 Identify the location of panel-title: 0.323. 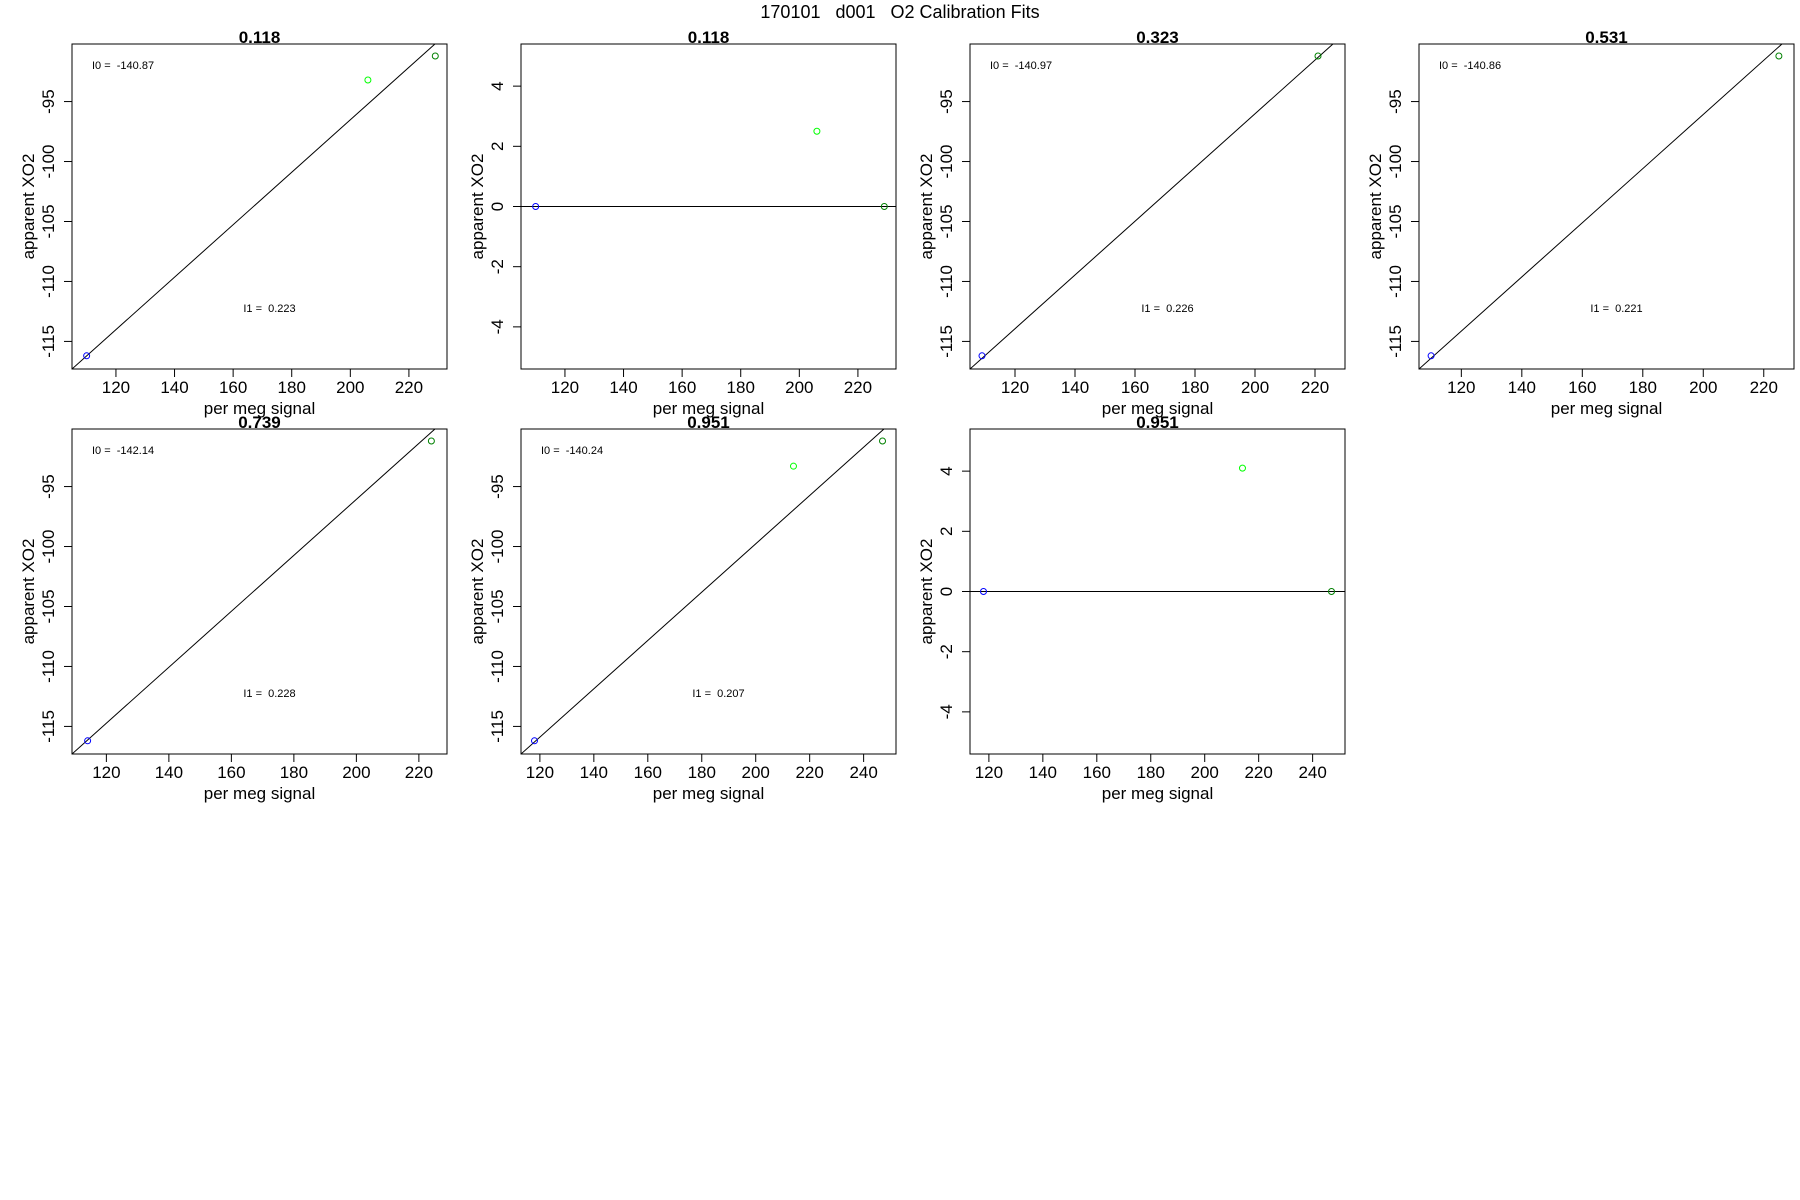
(1157, 37).